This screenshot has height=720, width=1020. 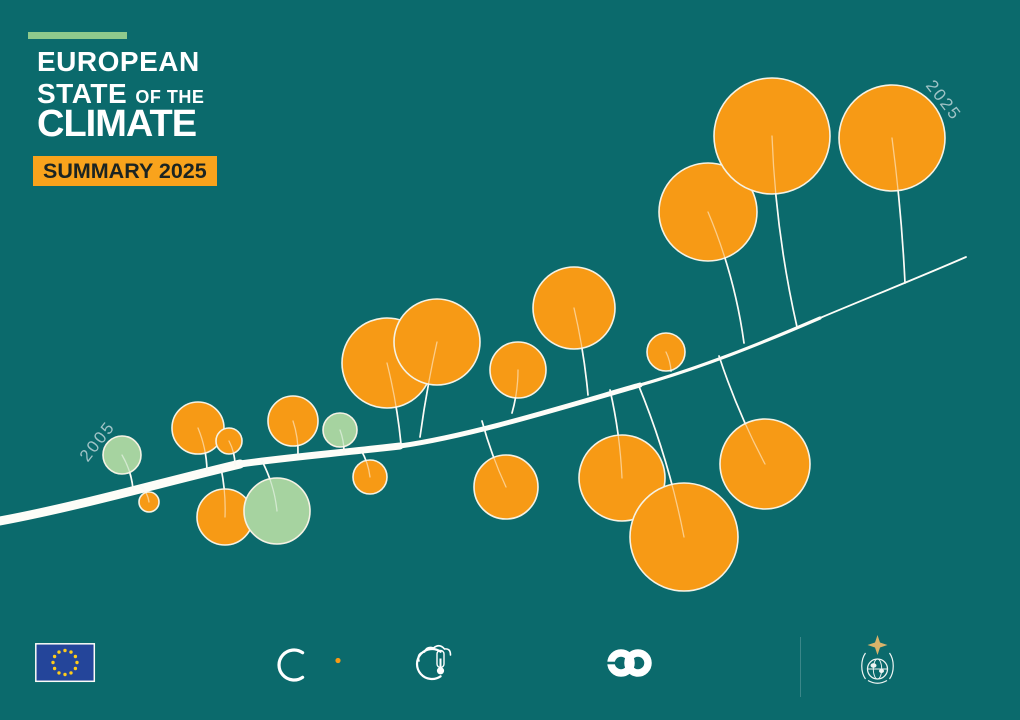 What do you see at coordinates (118, 61) in the screenshot?
I see `title-line-1: EUROPEAN` at bounding box center [118, 61].